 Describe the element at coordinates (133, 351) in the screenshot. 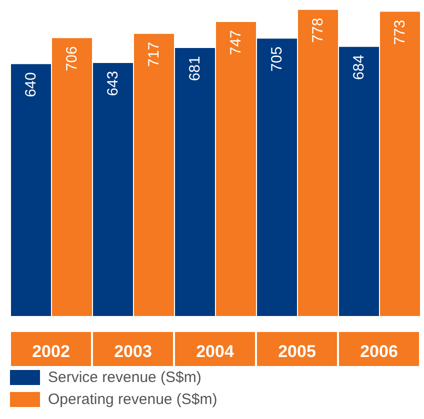

I see `x-tick-label: 2003` at that location.